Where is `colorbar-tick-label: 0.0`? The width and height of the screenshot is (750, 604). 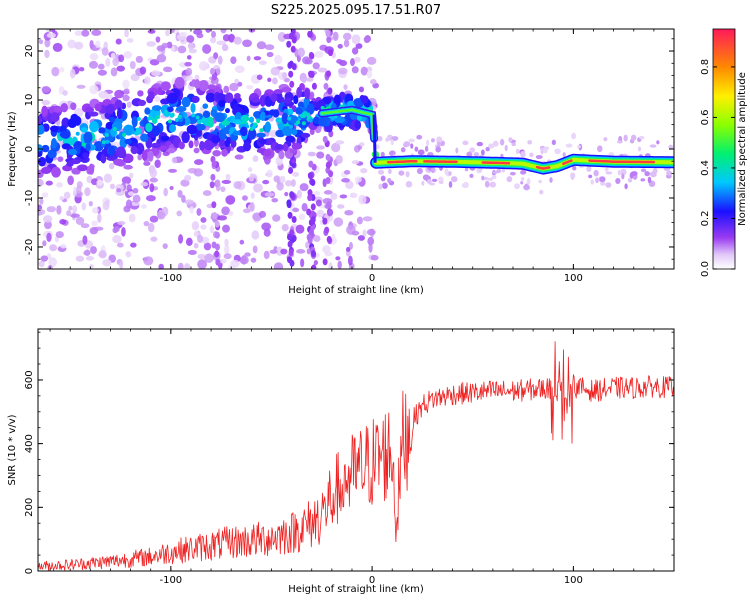 colorbar-tick-label: 0.0 is located at coordinates (705, 269).